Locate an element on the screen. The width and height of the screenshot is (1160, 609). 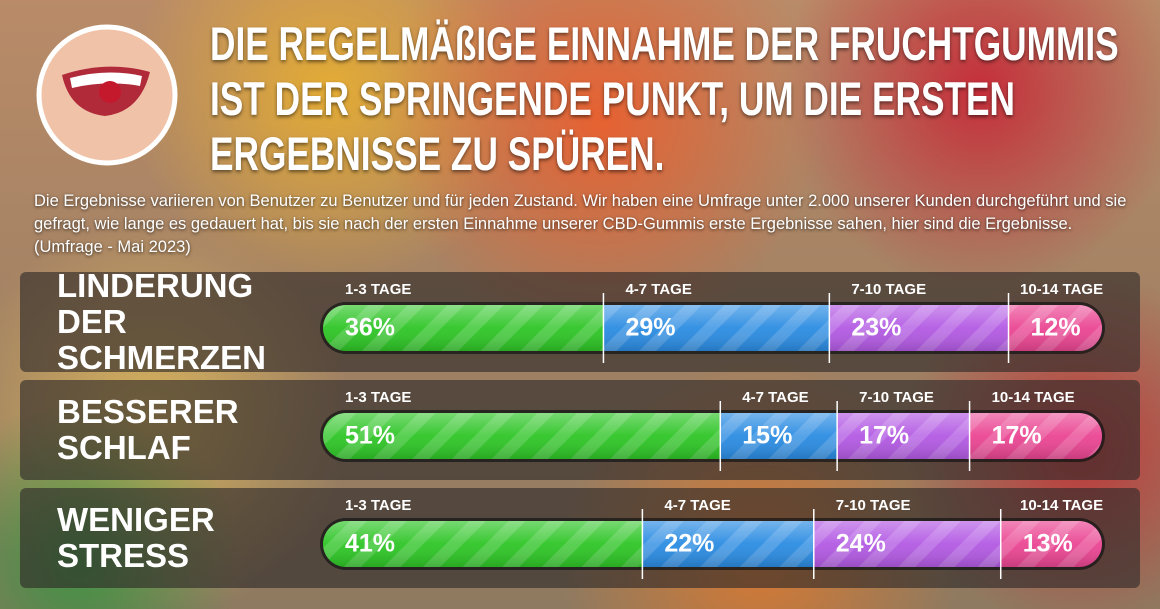
value-label: 51% is located at coordinates (370, 436).